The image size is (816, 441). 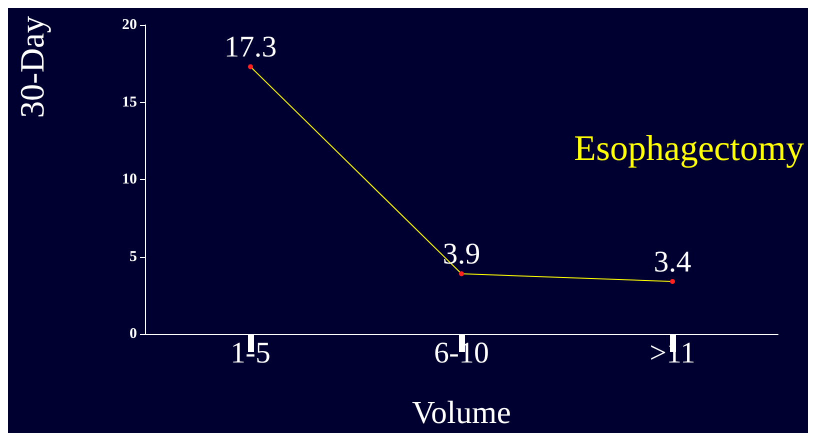 I want to click on y-tick-label: 10, so click(x=129, y=180).